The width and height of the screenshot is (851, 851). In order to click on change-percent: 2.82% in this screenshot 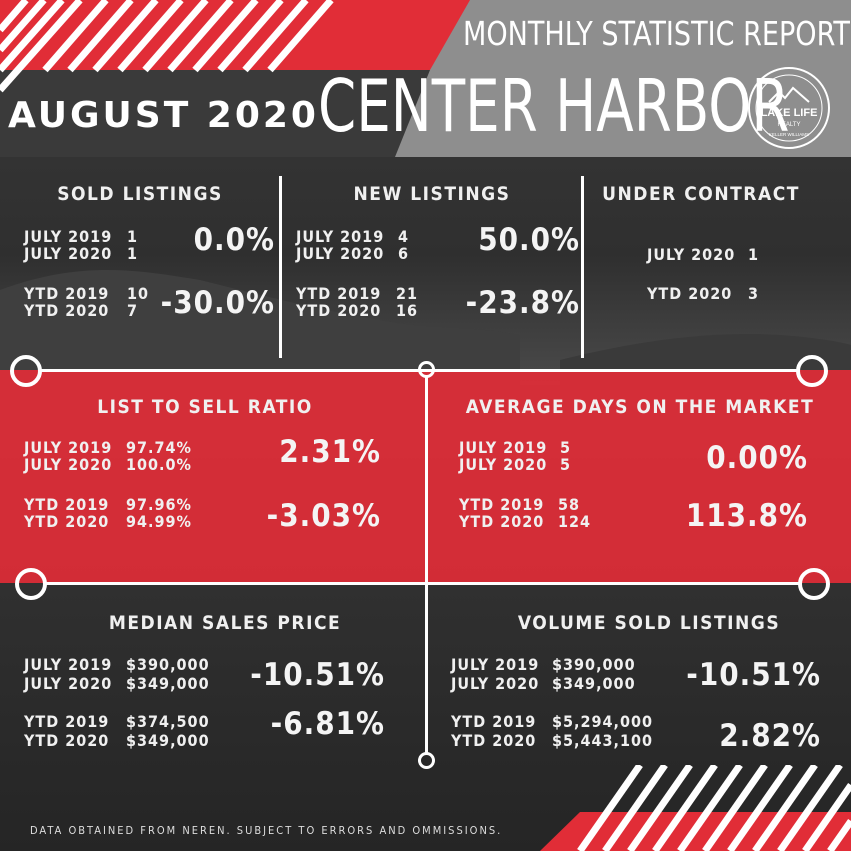, I will do `click(770, 736)`.